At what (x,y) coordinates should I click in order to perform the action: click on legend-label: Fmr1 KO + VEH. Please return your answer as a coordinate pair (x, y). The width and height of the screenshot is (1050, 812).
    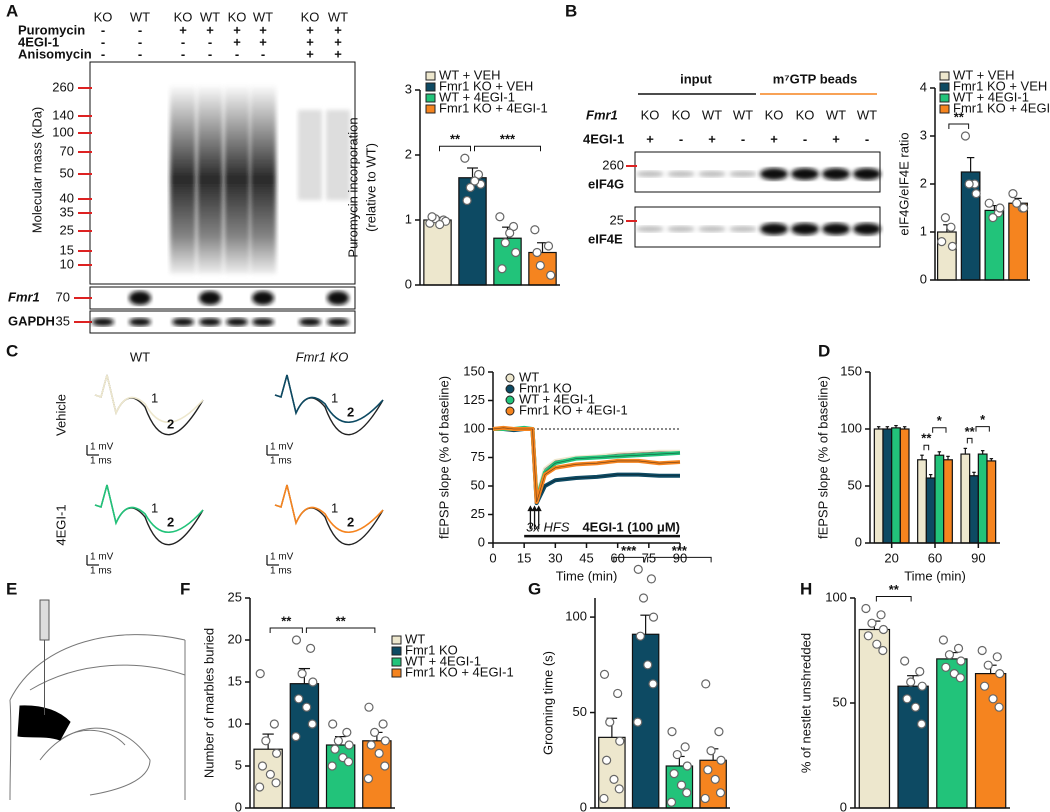
    Looking at the image, I should click on (486, 85).